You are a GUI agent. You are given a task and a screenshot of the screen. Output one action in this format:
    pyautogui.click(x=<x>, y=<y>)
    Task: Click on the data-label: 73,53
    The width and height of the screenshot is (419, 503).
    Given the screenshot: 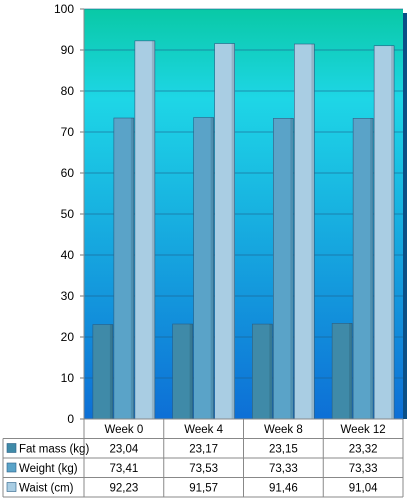 What is the action you would take?
    pyautogui.click(x=203, y=469)
    